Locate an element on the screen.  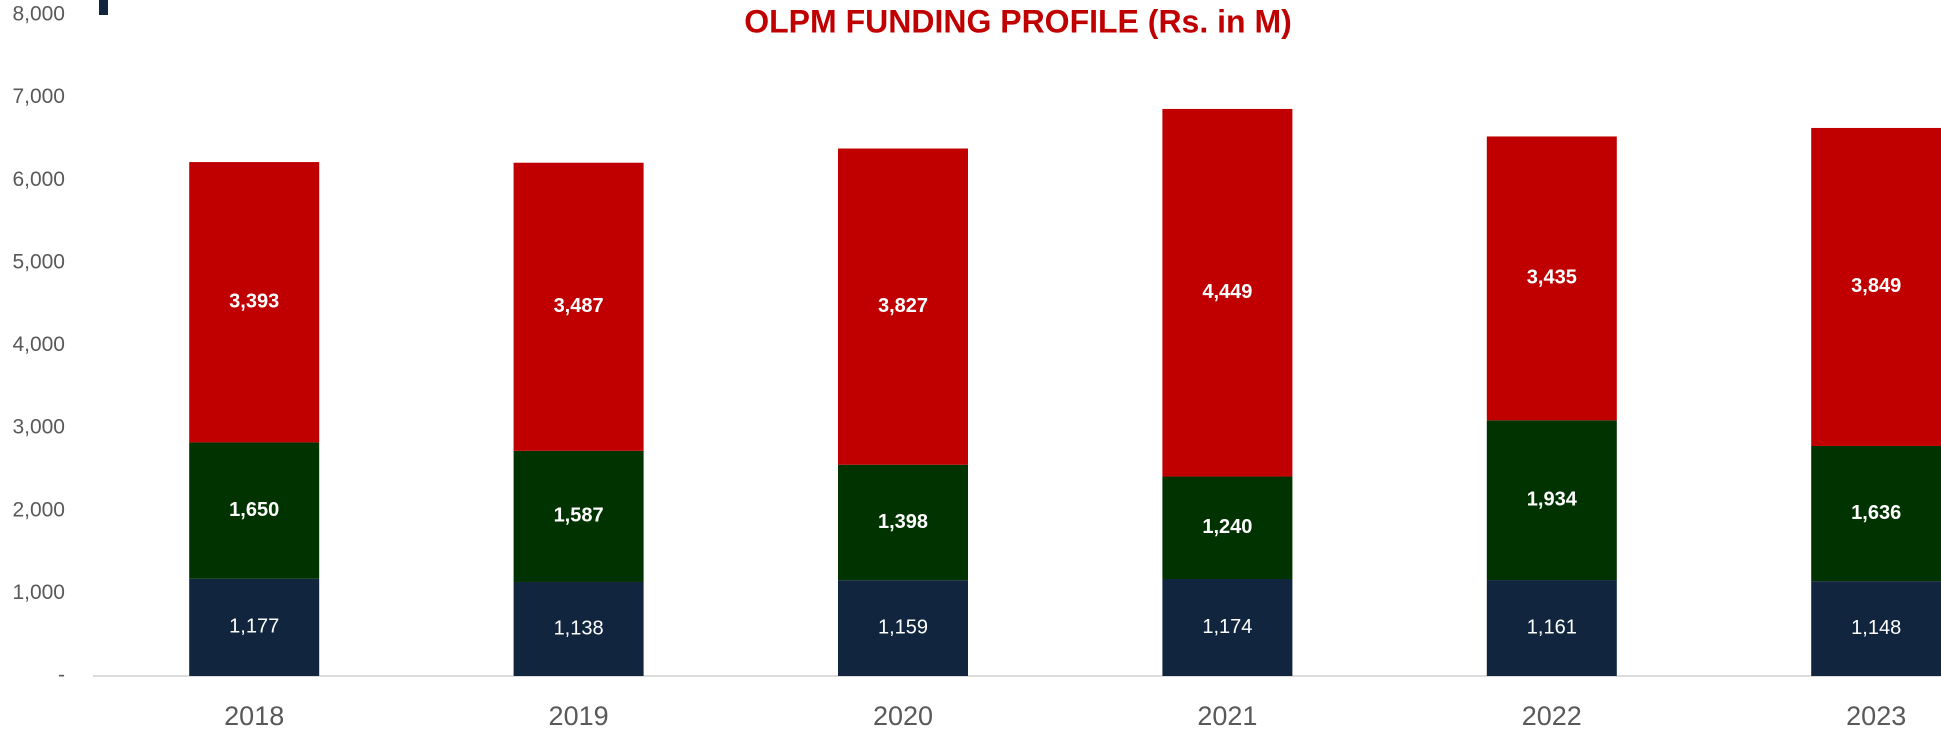
data-label: 3,435 is located at coordinates (1552, 278).